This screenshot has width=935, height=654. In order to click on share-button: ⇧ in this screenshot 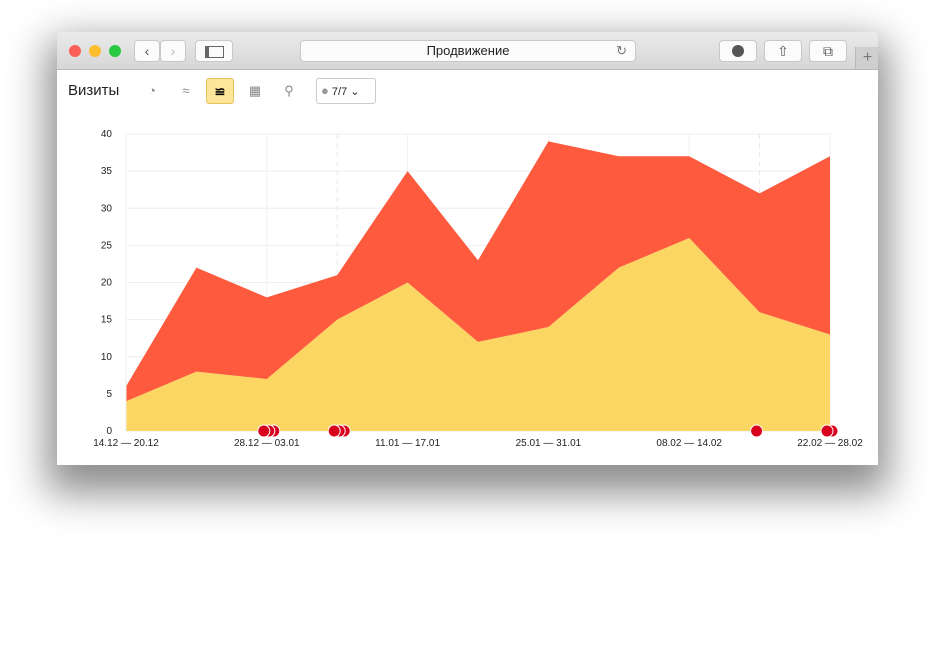, I will do `click(783, 51)`.